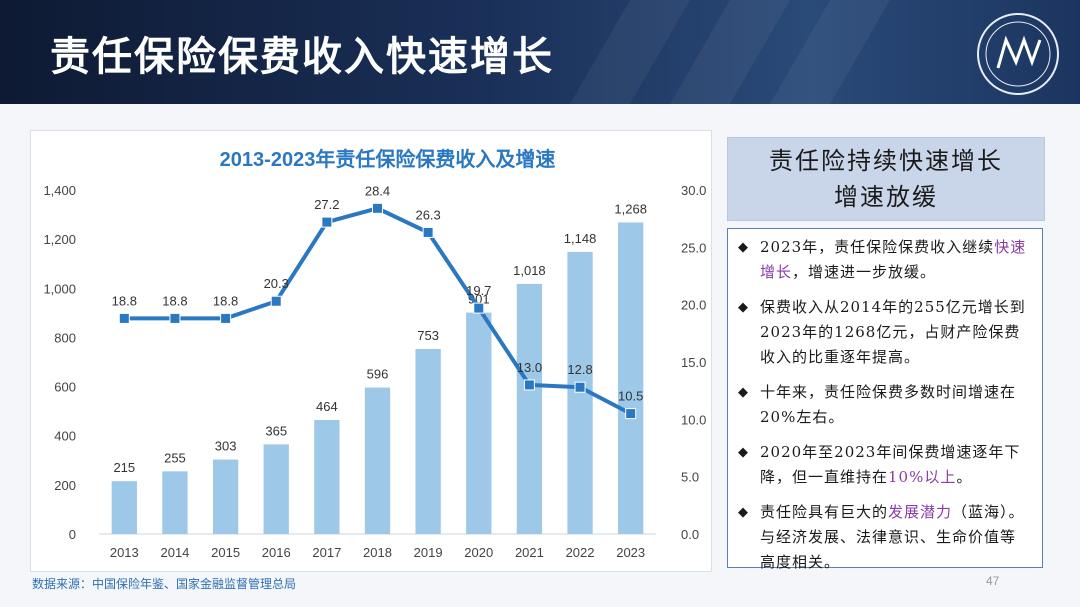 The image size is (1080, 607). I want to click on page-number: 47, so click(993, 581).